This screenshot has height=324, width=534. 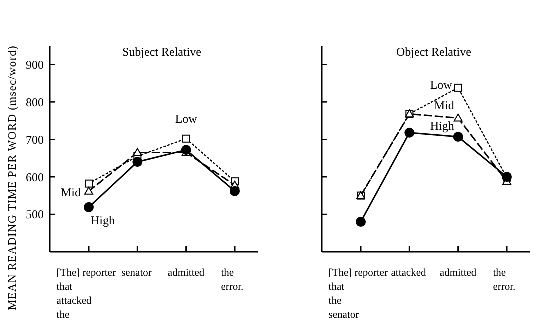 What do you see at coordinates (162, 52) in the screenshot?
I see `chart-title: Subject Relative` at bounding box center [162, 52].